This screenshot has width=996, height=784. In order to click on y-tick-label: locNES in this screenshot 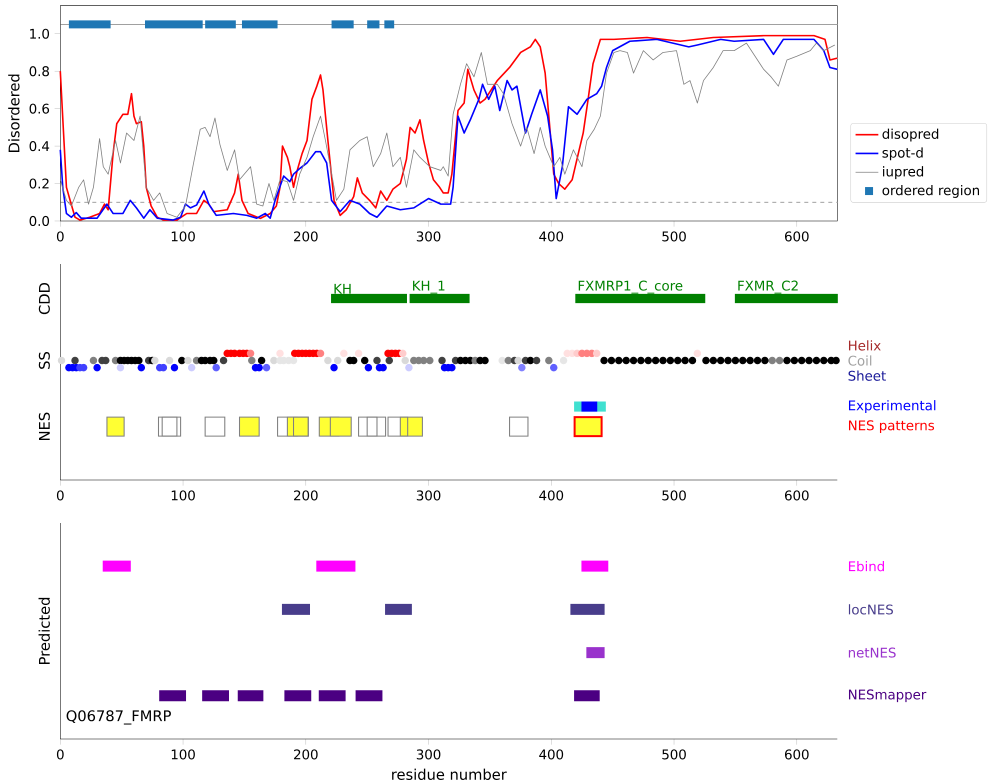, I will do `click(870, 609)`.